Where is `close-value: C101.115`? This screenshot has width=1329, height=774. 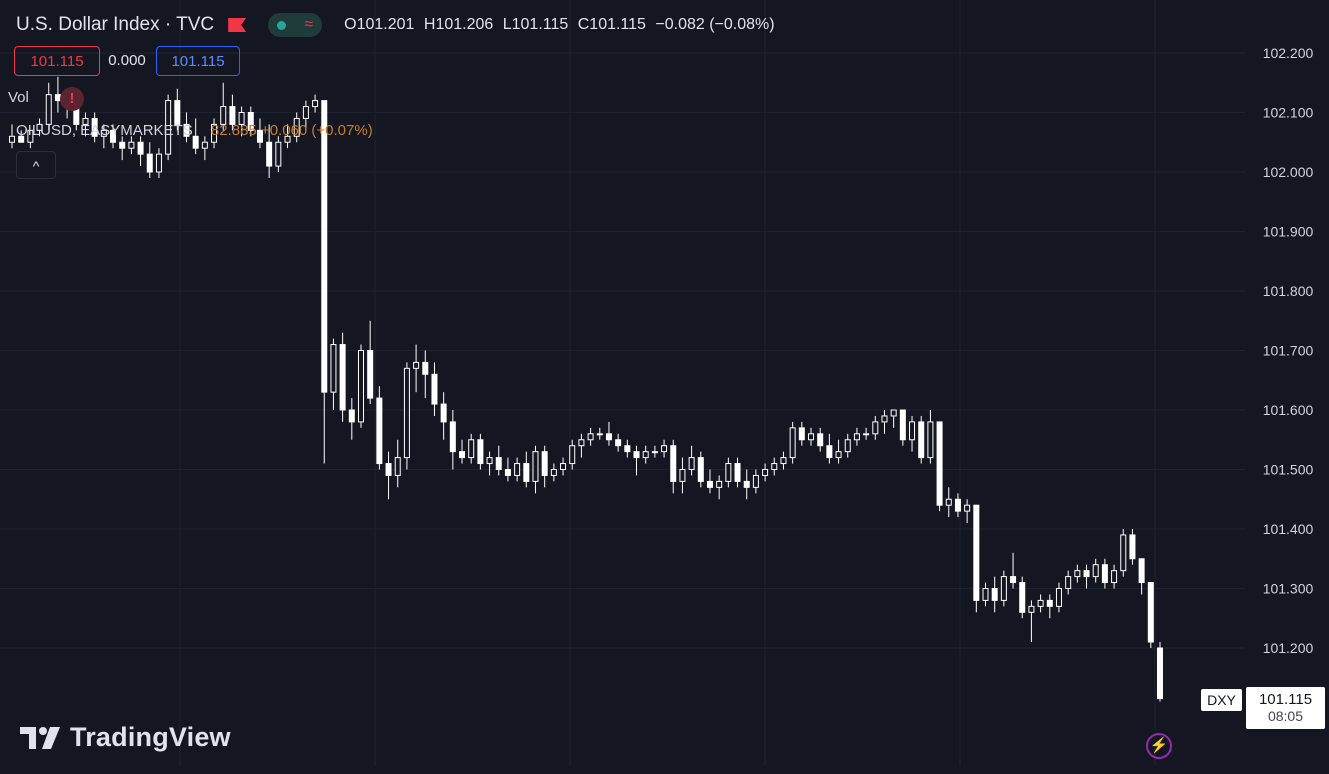
close-value: C101.115 is located at coordinates (611, 24).